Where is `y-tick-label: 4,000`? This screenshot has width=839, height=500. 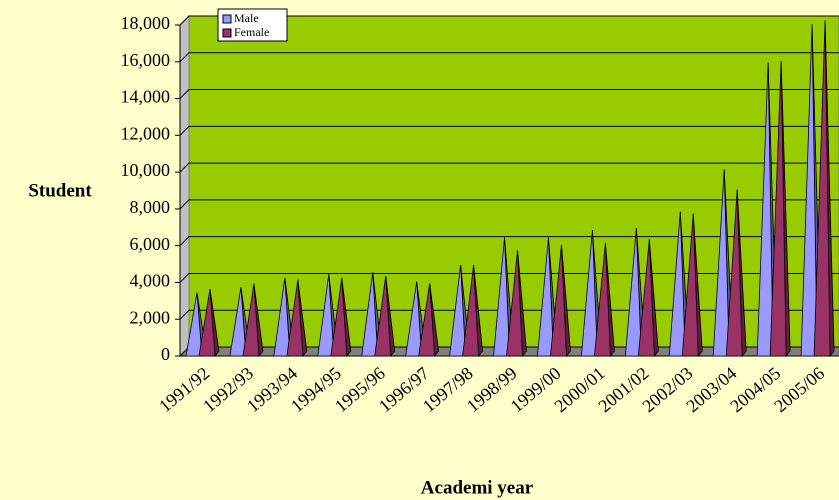 y-tick-label: 4,000 is located at coordinates (150, 281).